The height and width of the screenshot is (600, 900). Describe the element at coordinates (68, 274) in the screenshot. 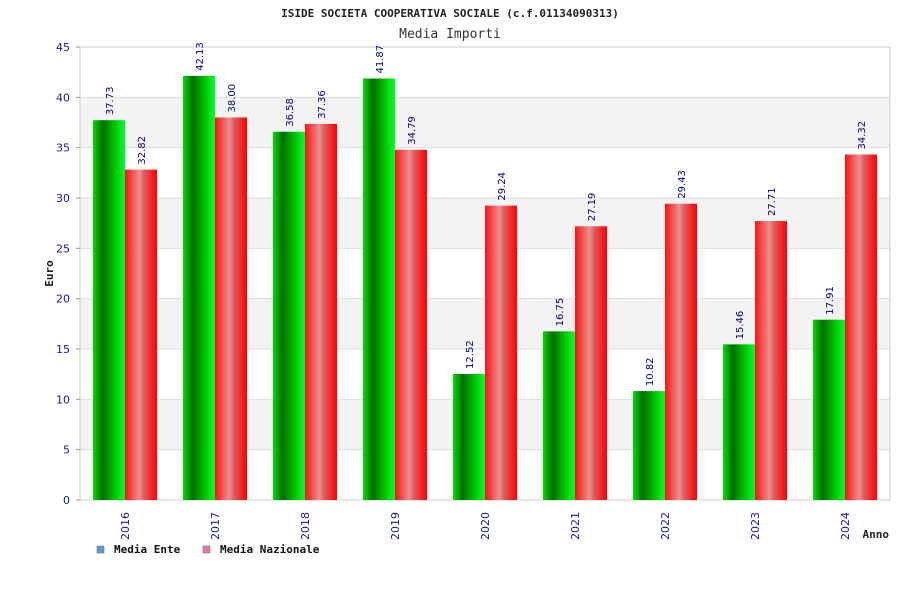

I see `y-axis-ticks: 0 5 10 15 20 25 30 35 40 45` at that location.